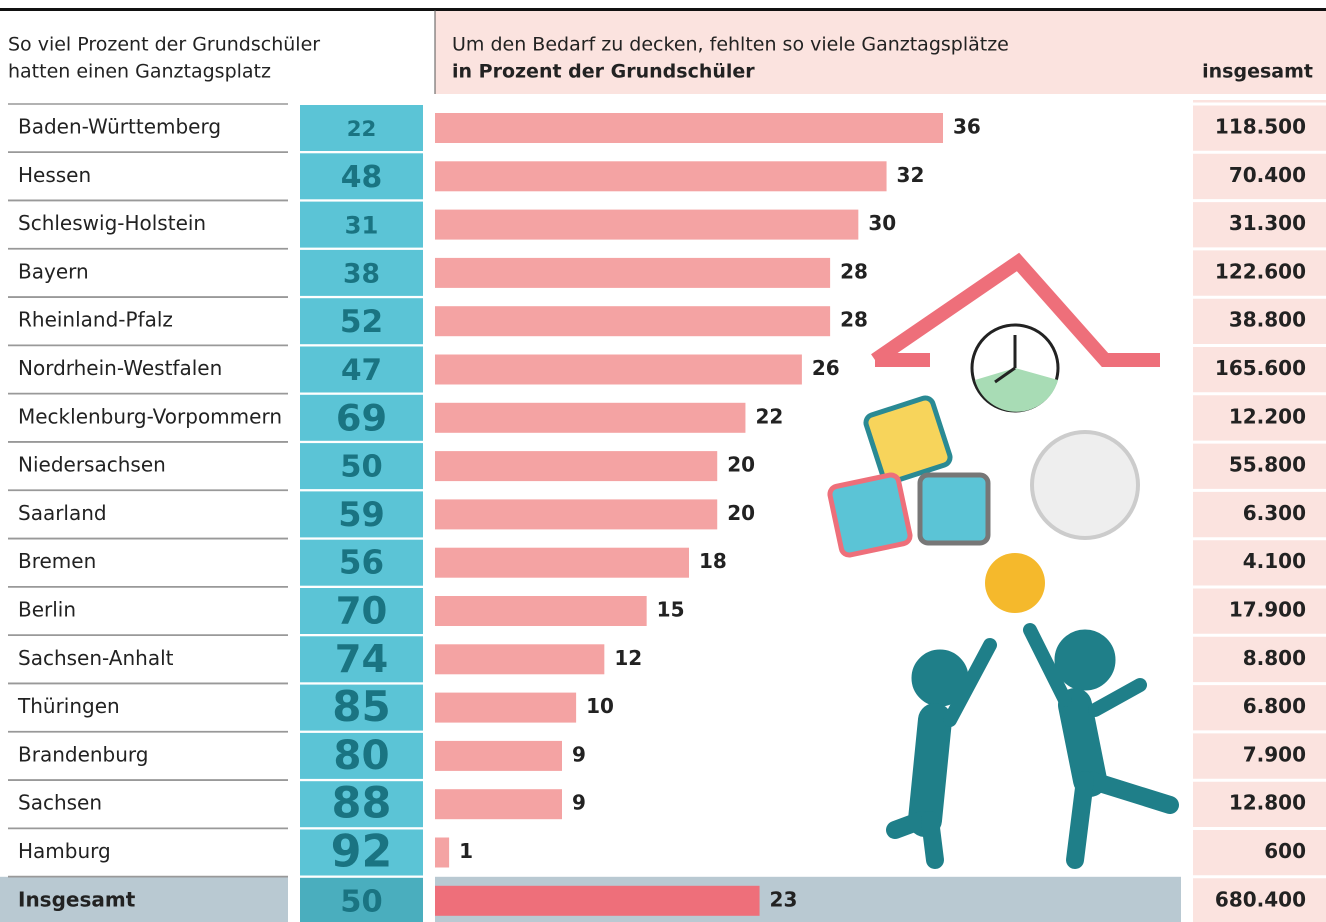 The width and height of the screenshot is (1326, 922). Describe the element at coordinates (1257, 72) in the screenshot. I see `header-right: insgesamt` at that location.